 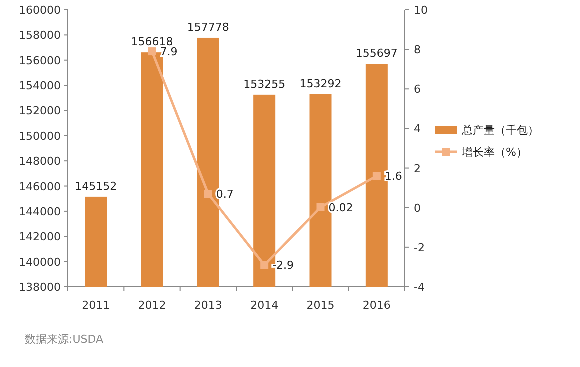 What do you see at coordinates (40, 136) in the screenshot?
I see `y-tick-label: 150000` at bounding box center [40, 136].